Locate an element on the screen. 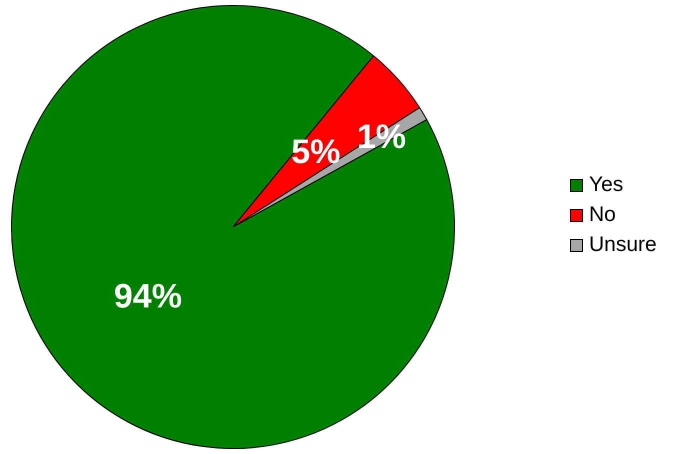  data-label: 94% is located at coordinates (148, 296).